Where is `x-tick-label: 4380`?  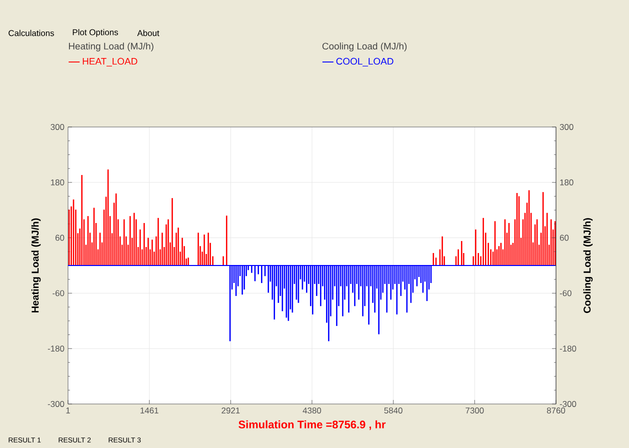
x-tick-label: 4380 is located at coordinates (312, 411).